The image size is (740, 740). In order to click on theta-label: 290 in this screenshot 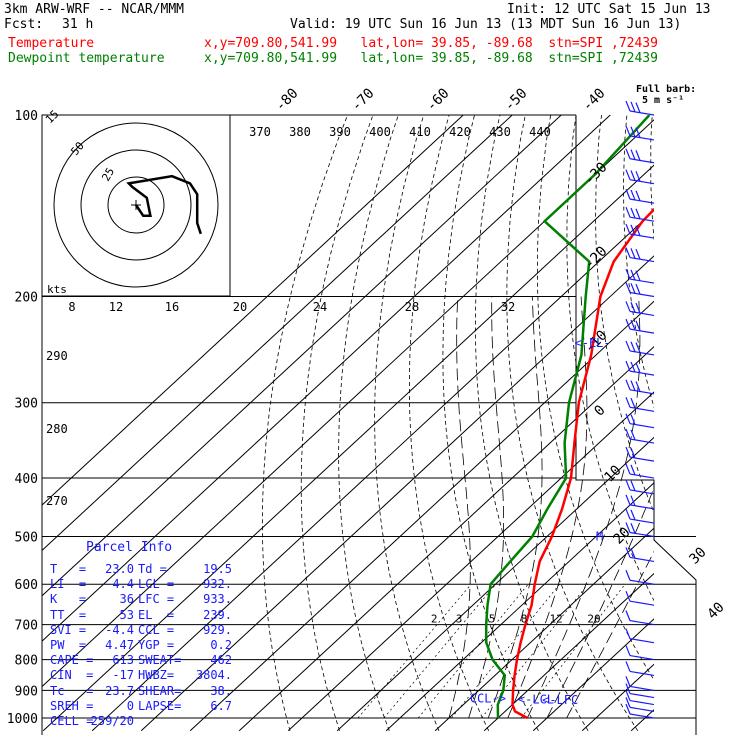, I will do `click(57, 356)`.